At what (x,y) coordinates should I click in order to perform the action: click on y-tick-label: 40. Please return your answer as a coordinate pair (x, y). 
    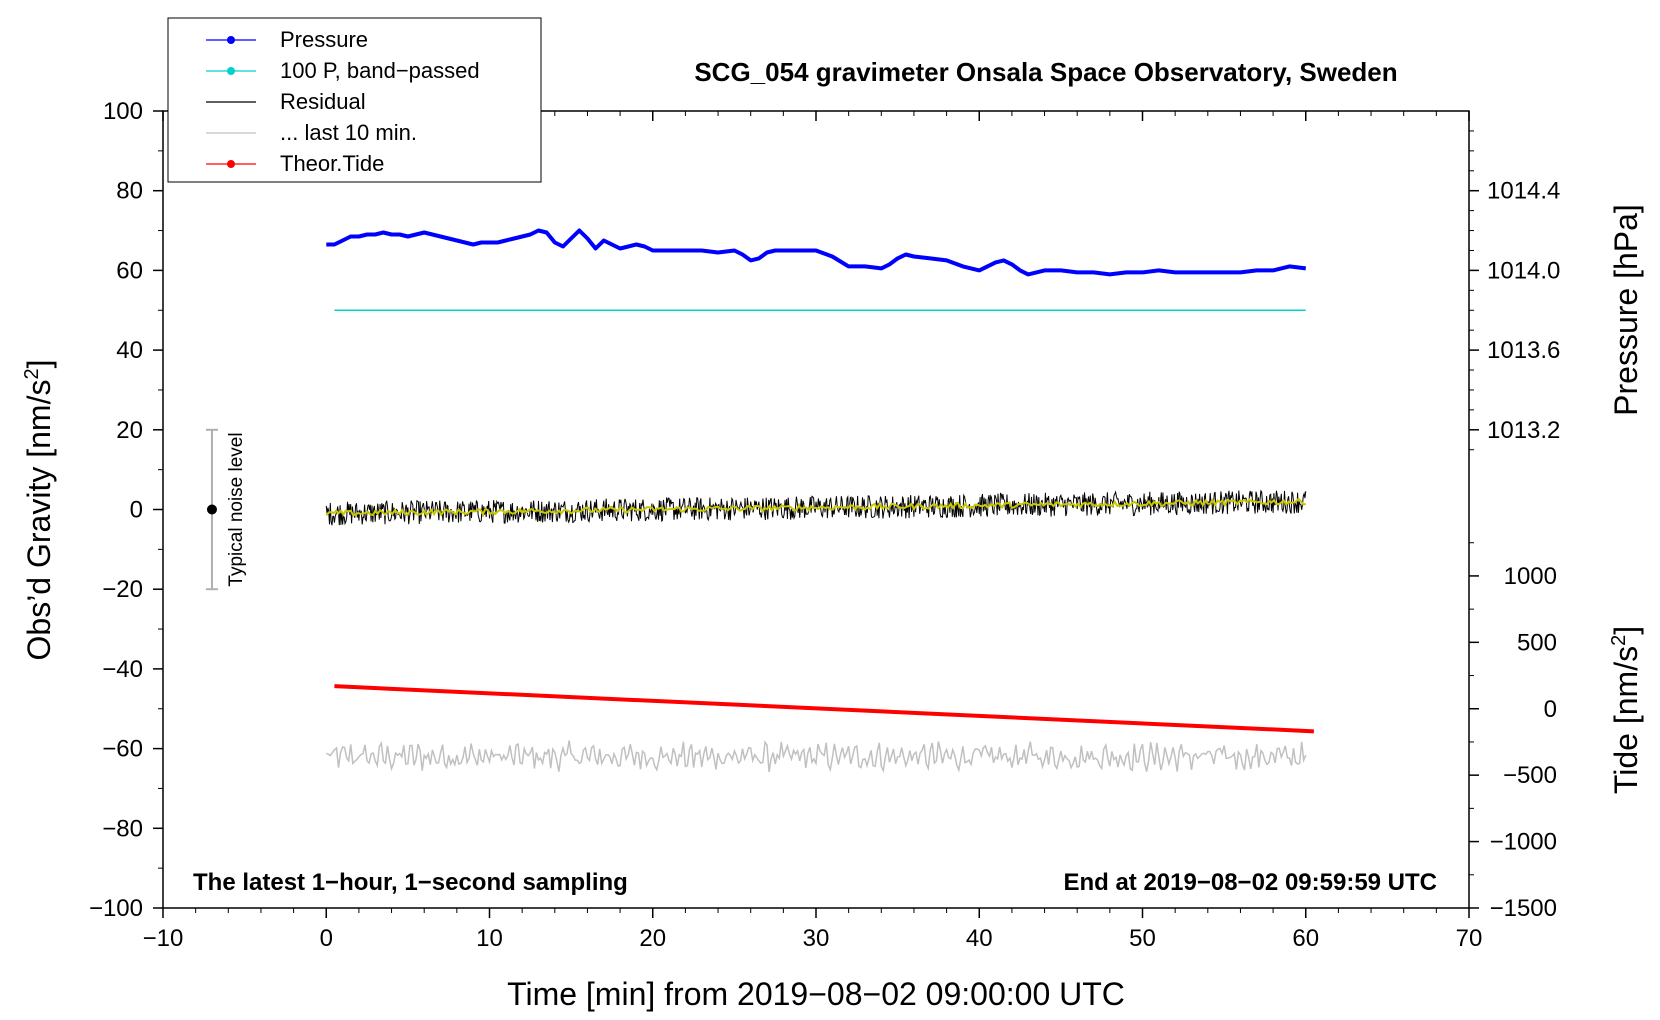
    Looking at the image, I should click on (129, 350).